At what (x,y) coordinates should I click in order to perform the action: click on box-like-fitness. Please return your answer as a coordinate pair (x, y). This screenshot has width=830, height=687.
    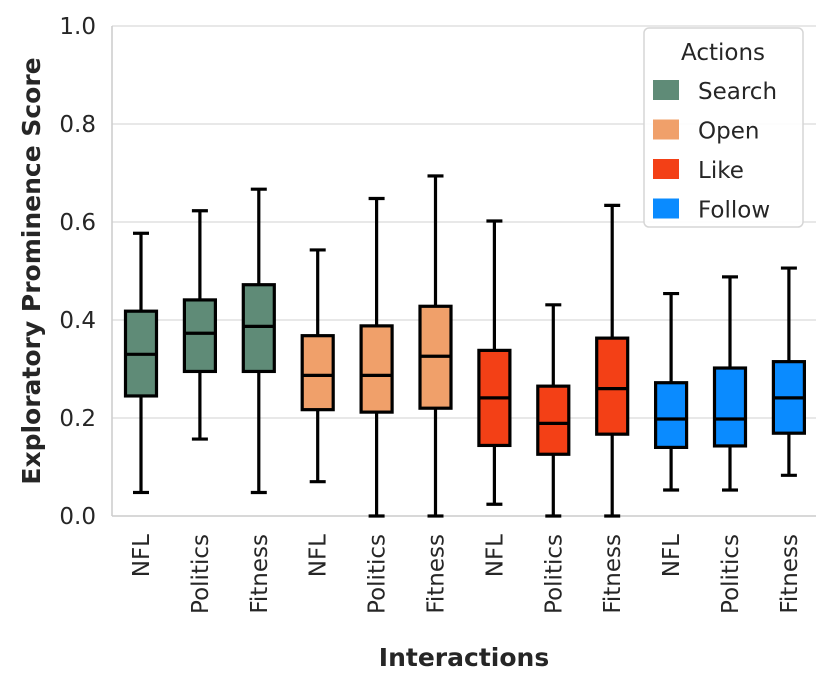
    Looking at the image, I should click on (612, 360).